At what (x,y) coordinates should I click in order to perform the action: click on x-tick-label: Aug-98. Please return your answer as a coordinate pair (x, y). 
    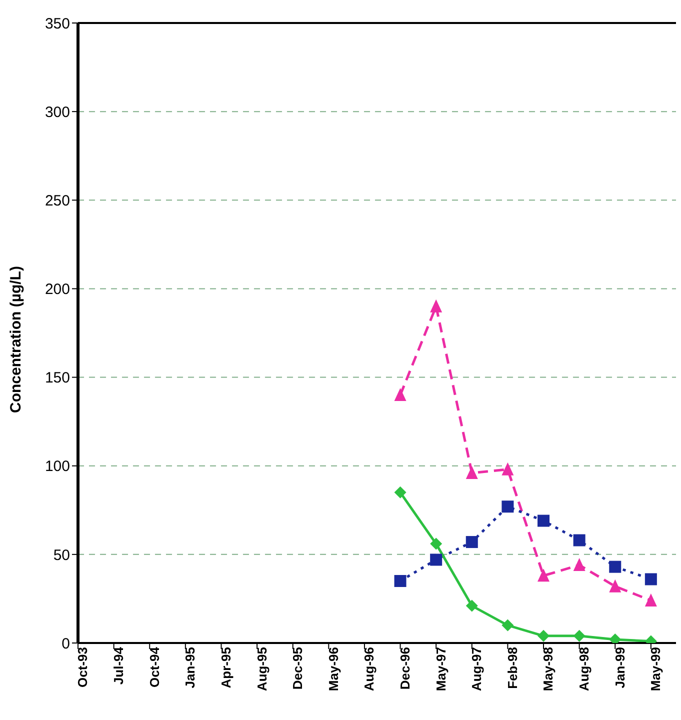
    Looking at the image, I should click on (584, 669).